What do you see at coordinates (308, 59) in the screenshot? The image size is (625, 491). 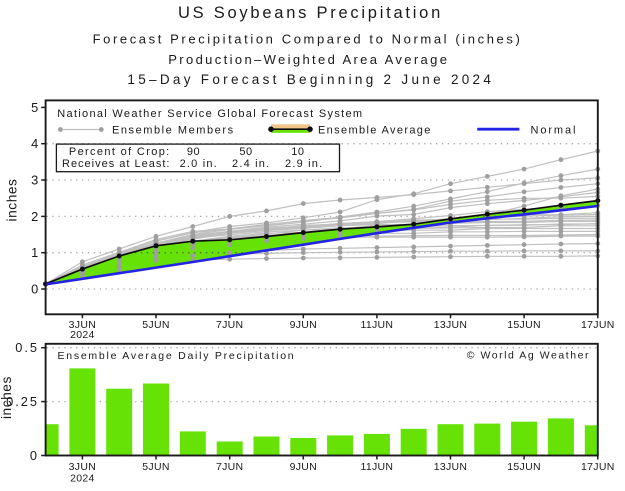 I see `svg-text:Production–Weighted Area Ave: Production–Weighted Area Average` at bounding box center [308, 59].